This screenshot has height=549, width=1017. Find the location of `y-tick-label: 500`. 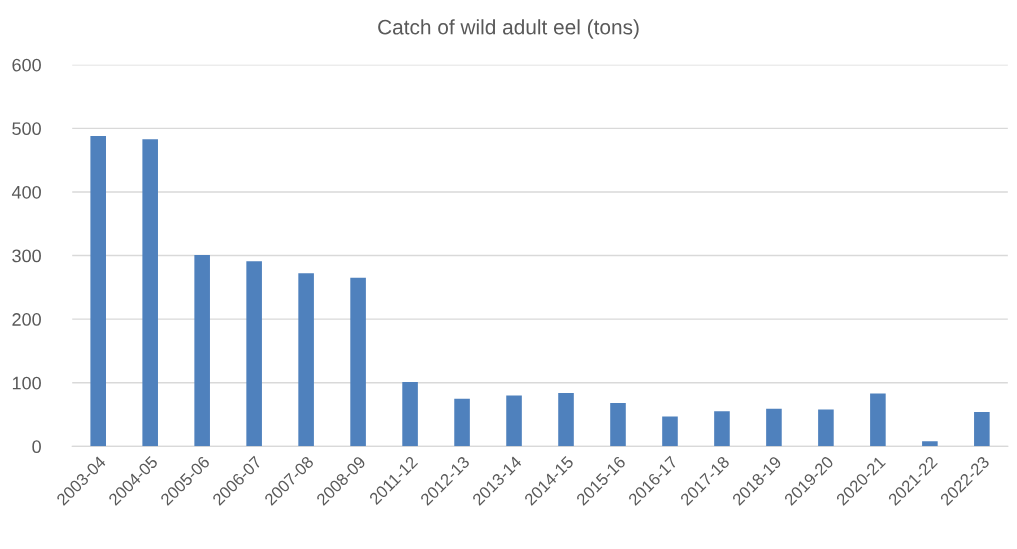

y-tick-label: 500 is located at coordinates (26, 129).